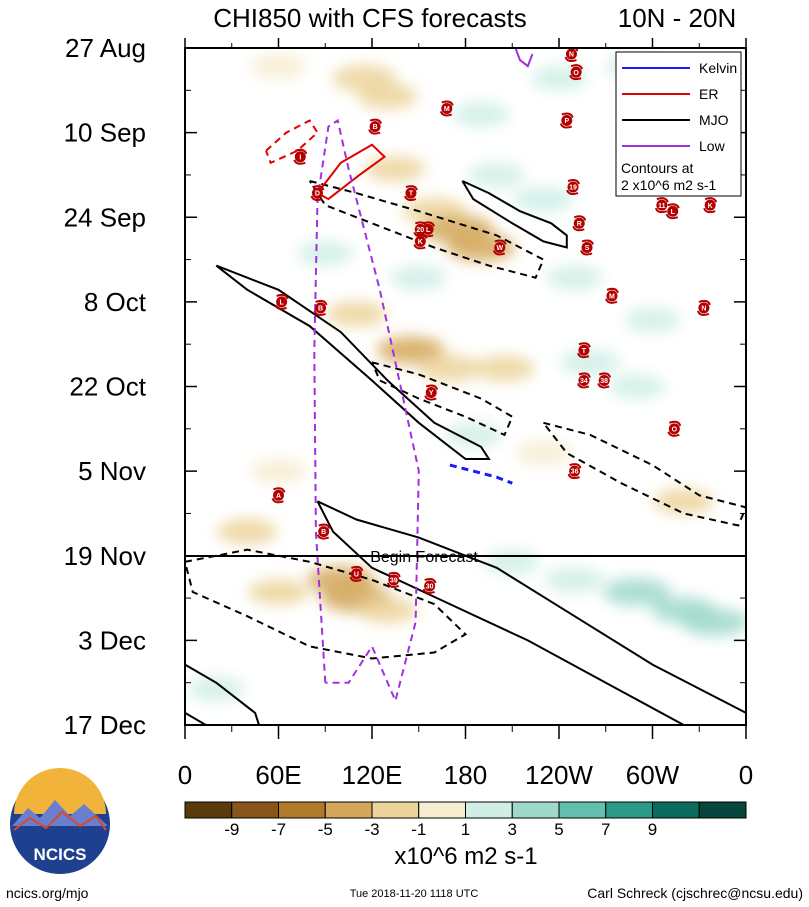  I want to click on storm-label: 36, so click(575, 472).